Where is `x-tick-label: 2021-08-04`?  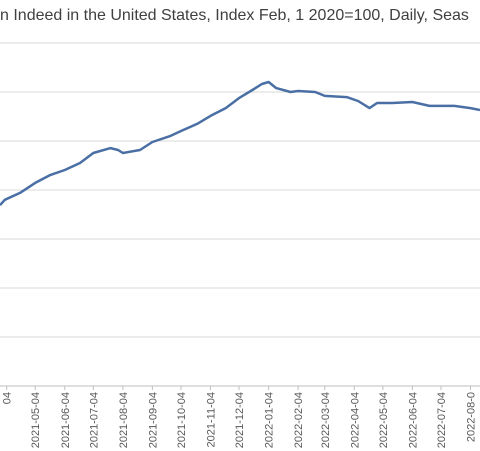
x-tick-label: 2021-08-04 is located at coordinates (124, 420).